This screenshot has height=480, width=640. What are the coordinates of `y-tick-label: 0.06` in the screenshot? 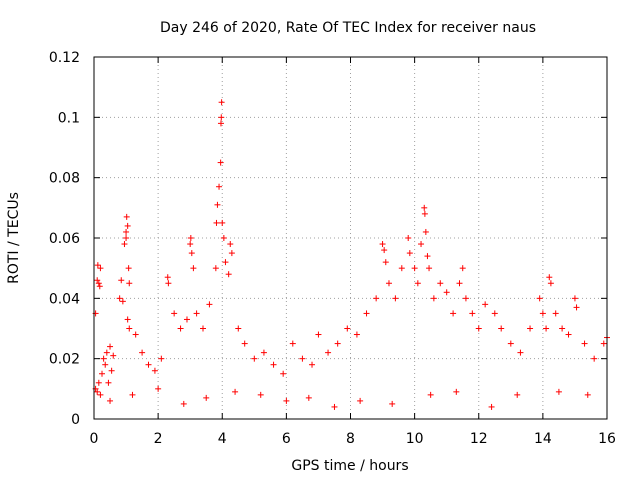 It's located at (64, 239).